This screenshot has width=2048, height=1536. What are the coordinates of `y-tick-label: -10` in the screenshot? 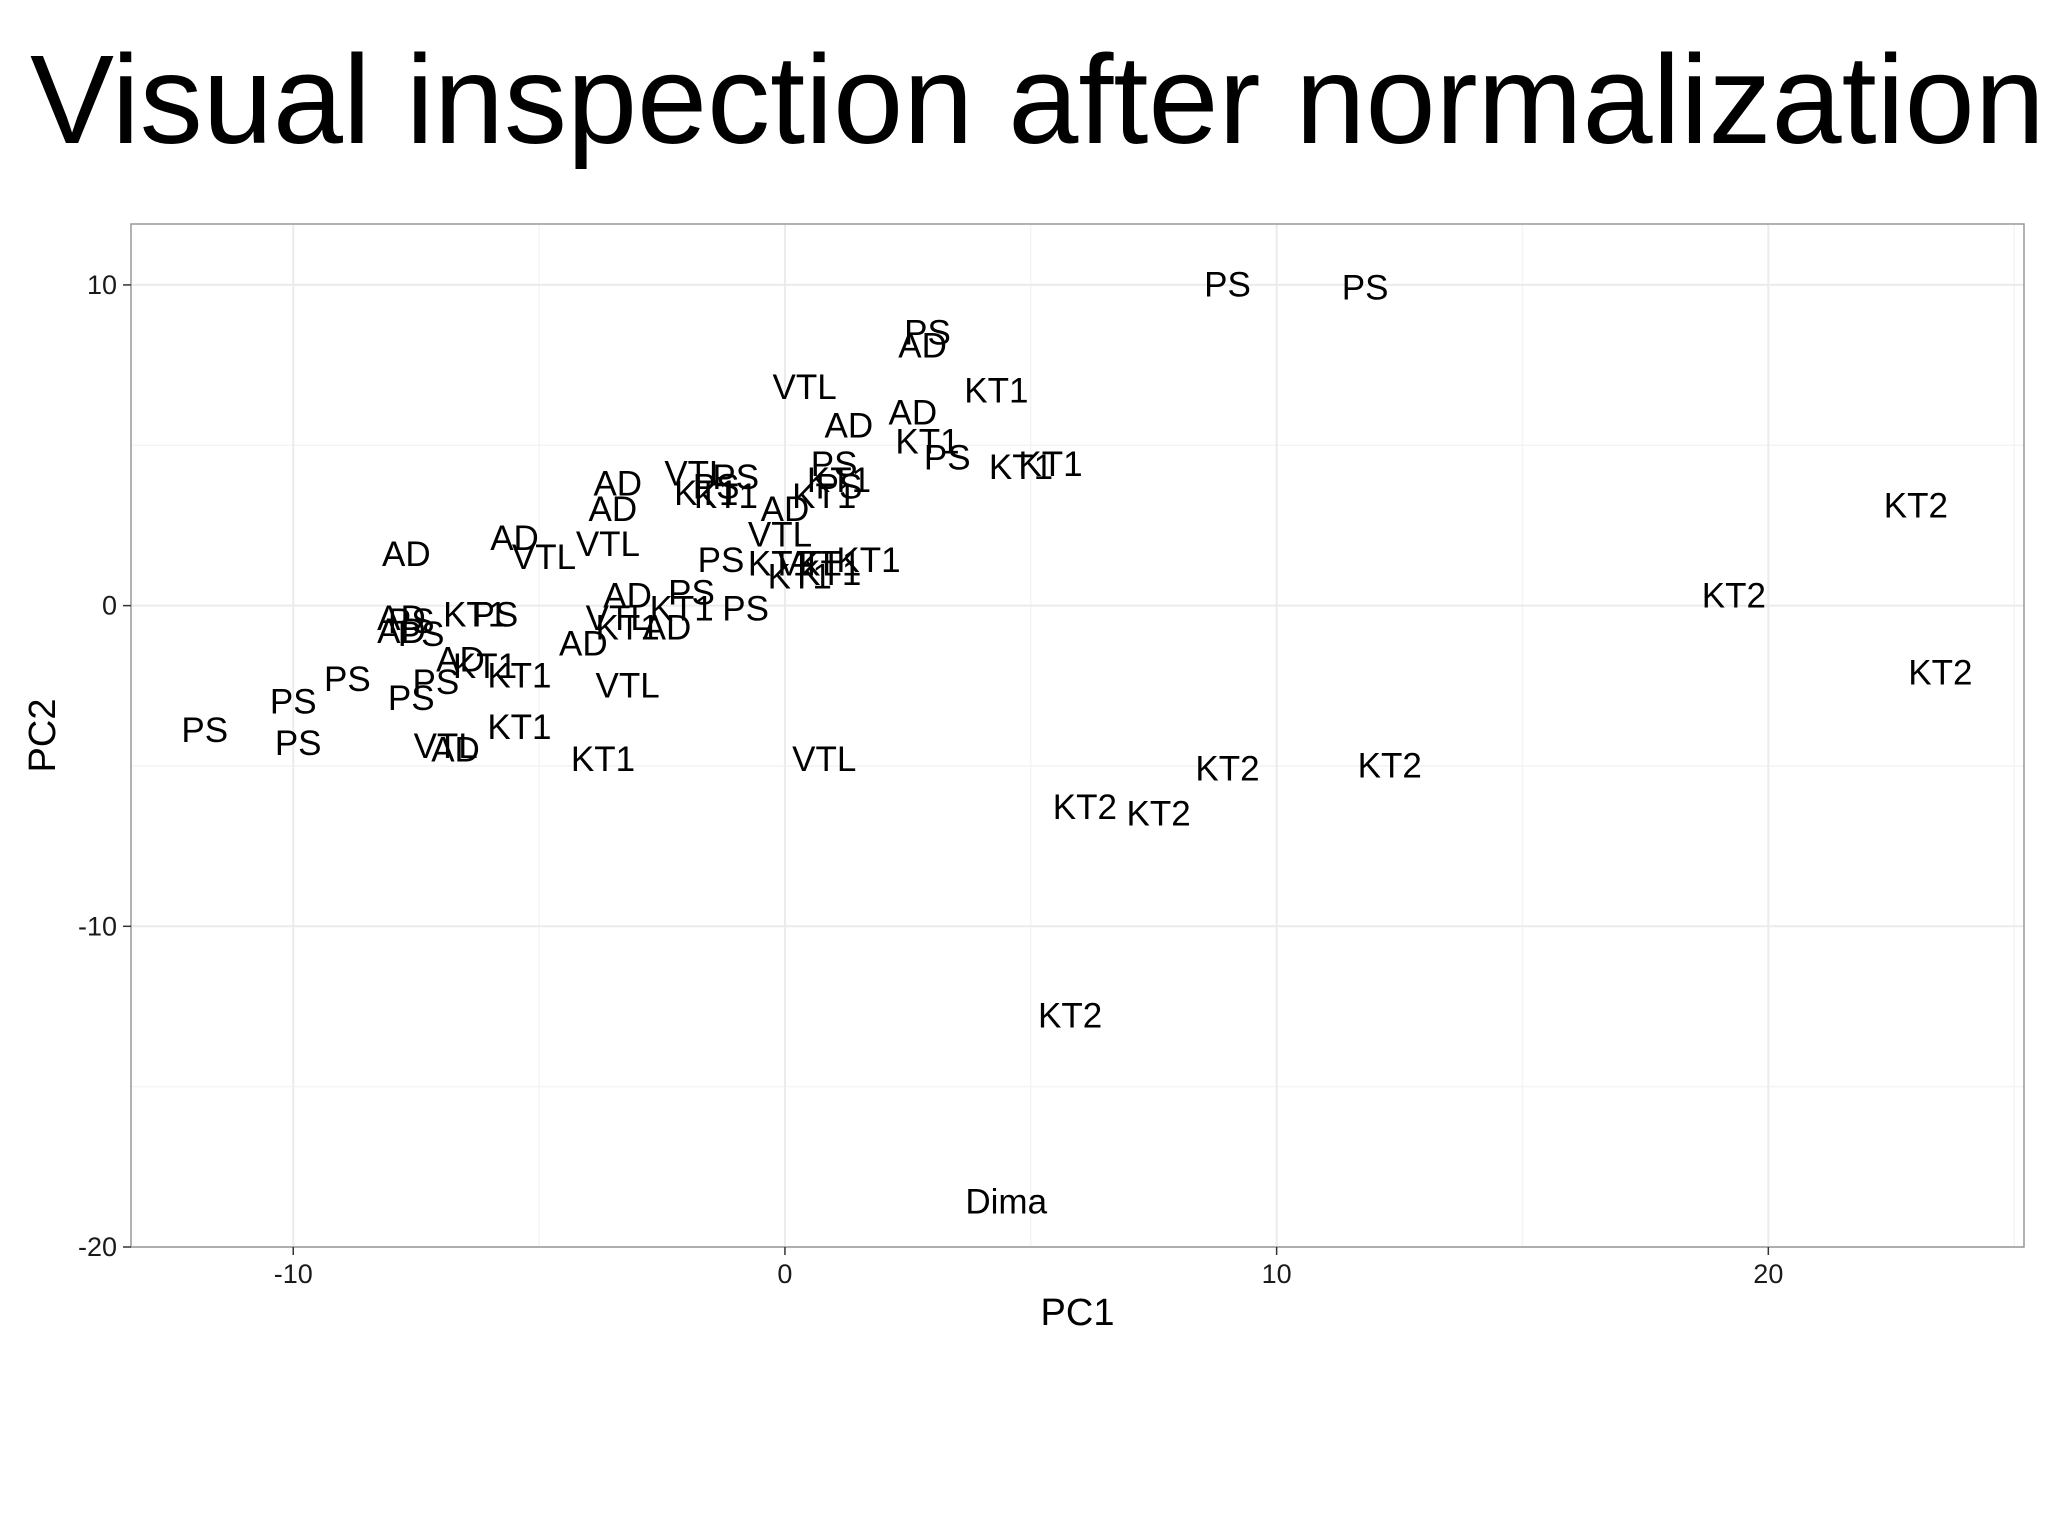 It's located at (97, 926).